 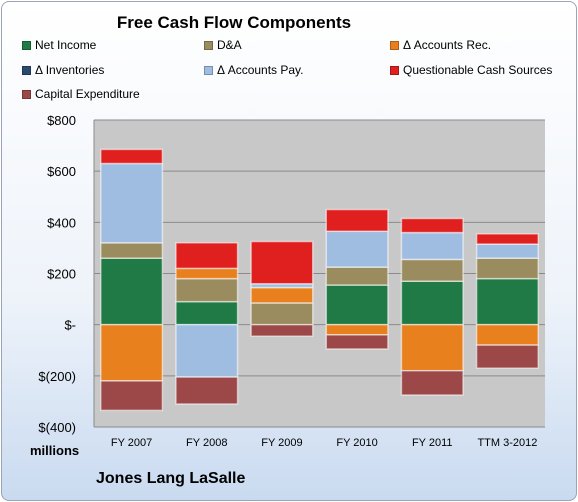 What do you see at coordinates (70, 70) in the screenshot?
I see `legend-label: Δ Inventories` at bounding box center [70, 70].